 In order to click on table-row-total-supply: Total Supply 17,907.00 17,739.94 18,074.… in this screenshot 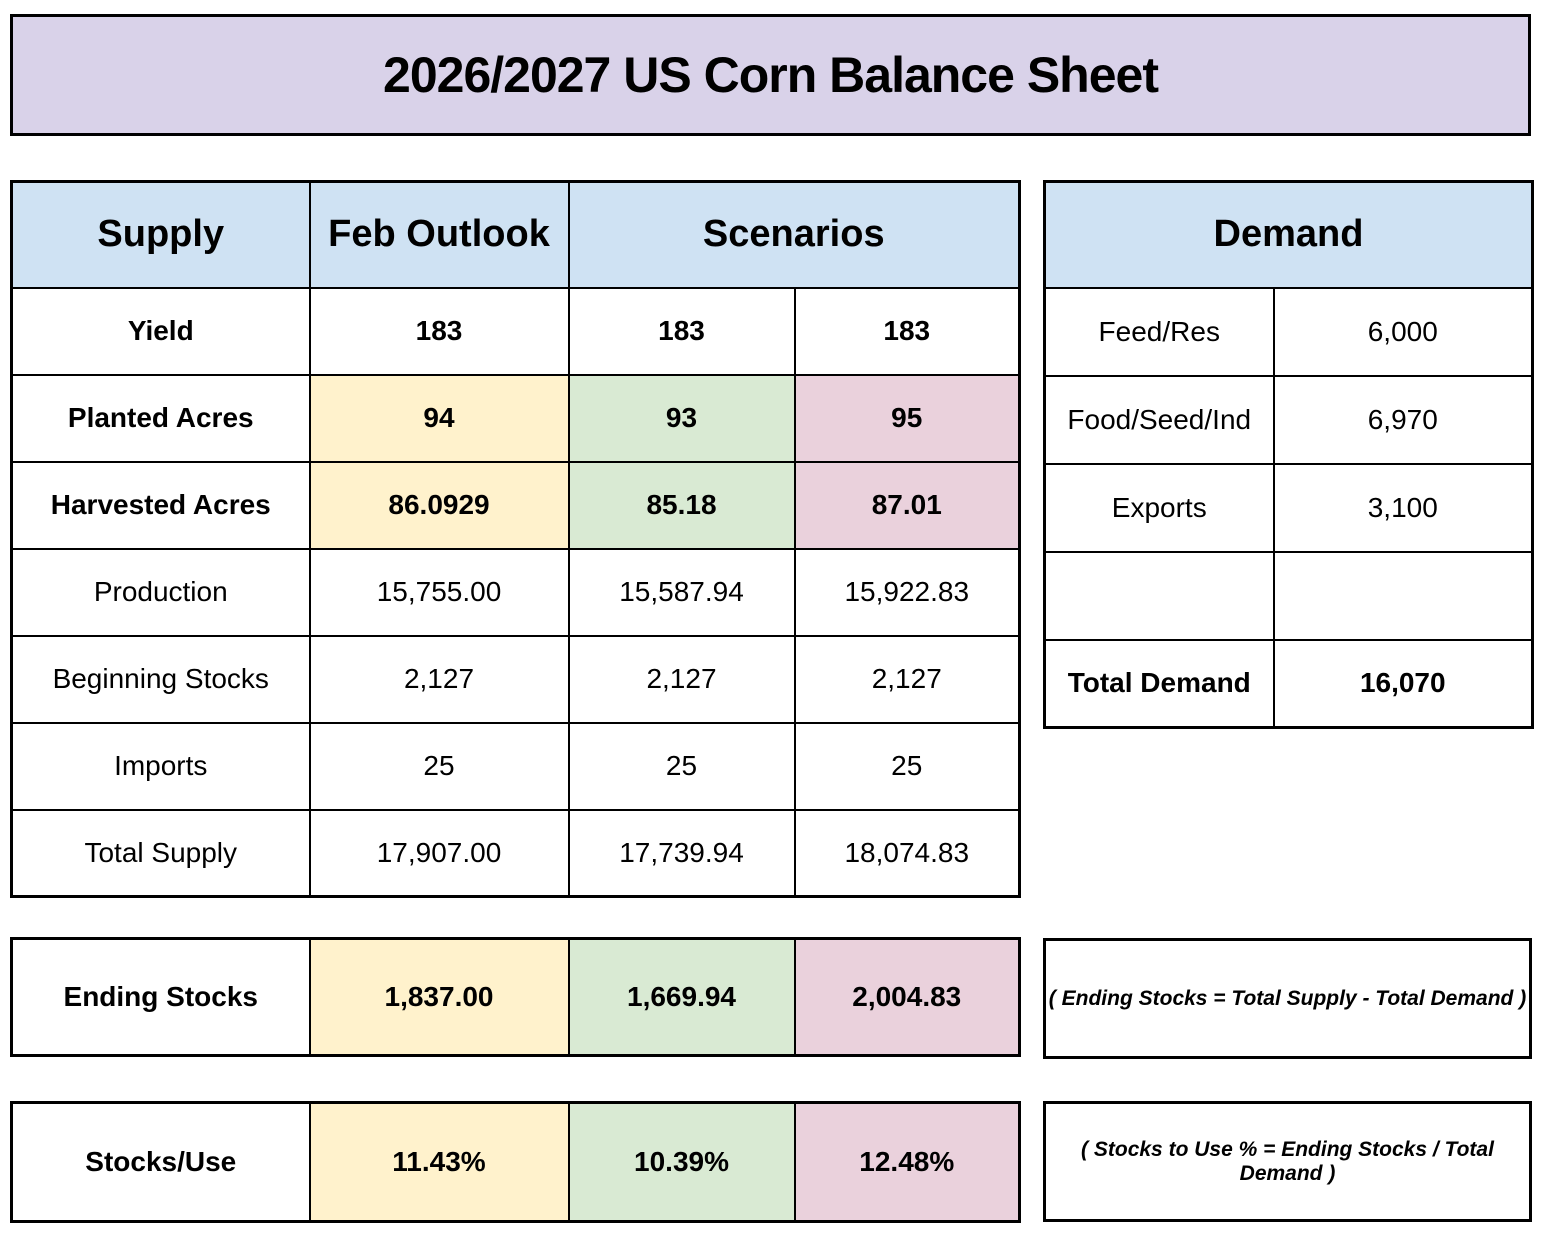, I will do `click(515, 853)`.